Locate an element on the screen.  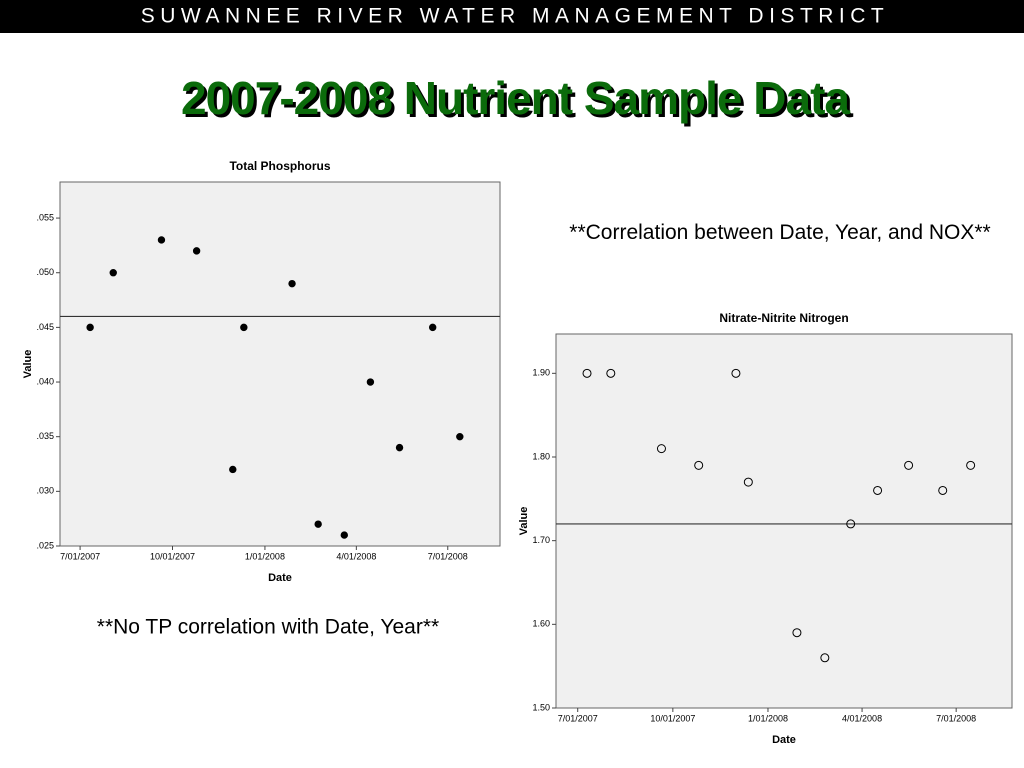
y-tick-label: .030 is located at coordinates (45, 491).